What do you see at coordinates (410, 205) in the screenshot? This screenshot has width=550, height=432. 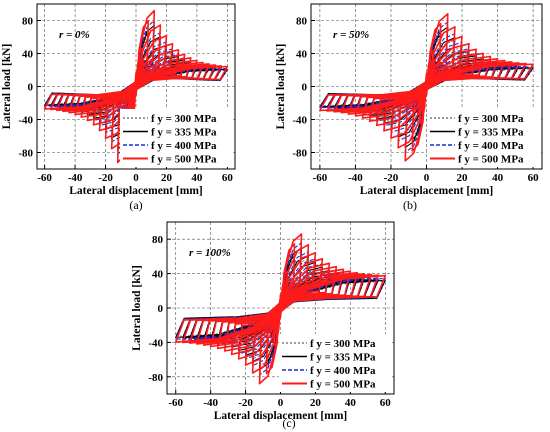 I see `panel-caption: (b)` at bounding box center [410, 205].